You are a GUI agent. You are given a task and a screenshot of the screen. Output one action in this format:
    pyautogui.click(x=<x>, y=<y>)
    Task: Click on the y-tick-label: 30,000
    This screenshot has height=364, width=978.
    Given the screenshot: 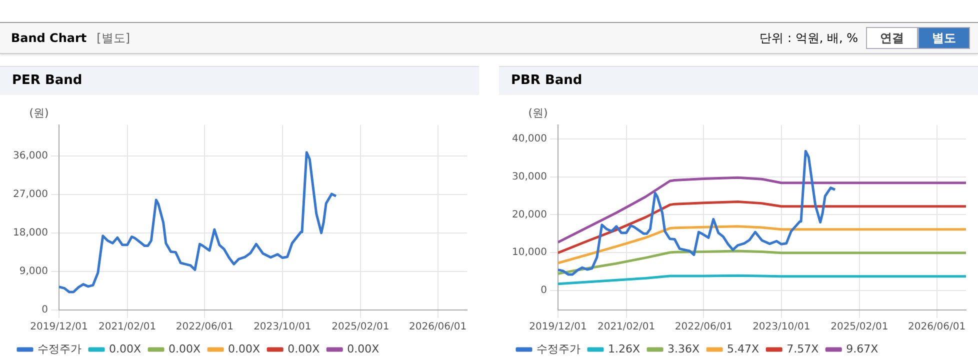 What is the action you would take?
    pyautogui.click(x=529, y=176)
    